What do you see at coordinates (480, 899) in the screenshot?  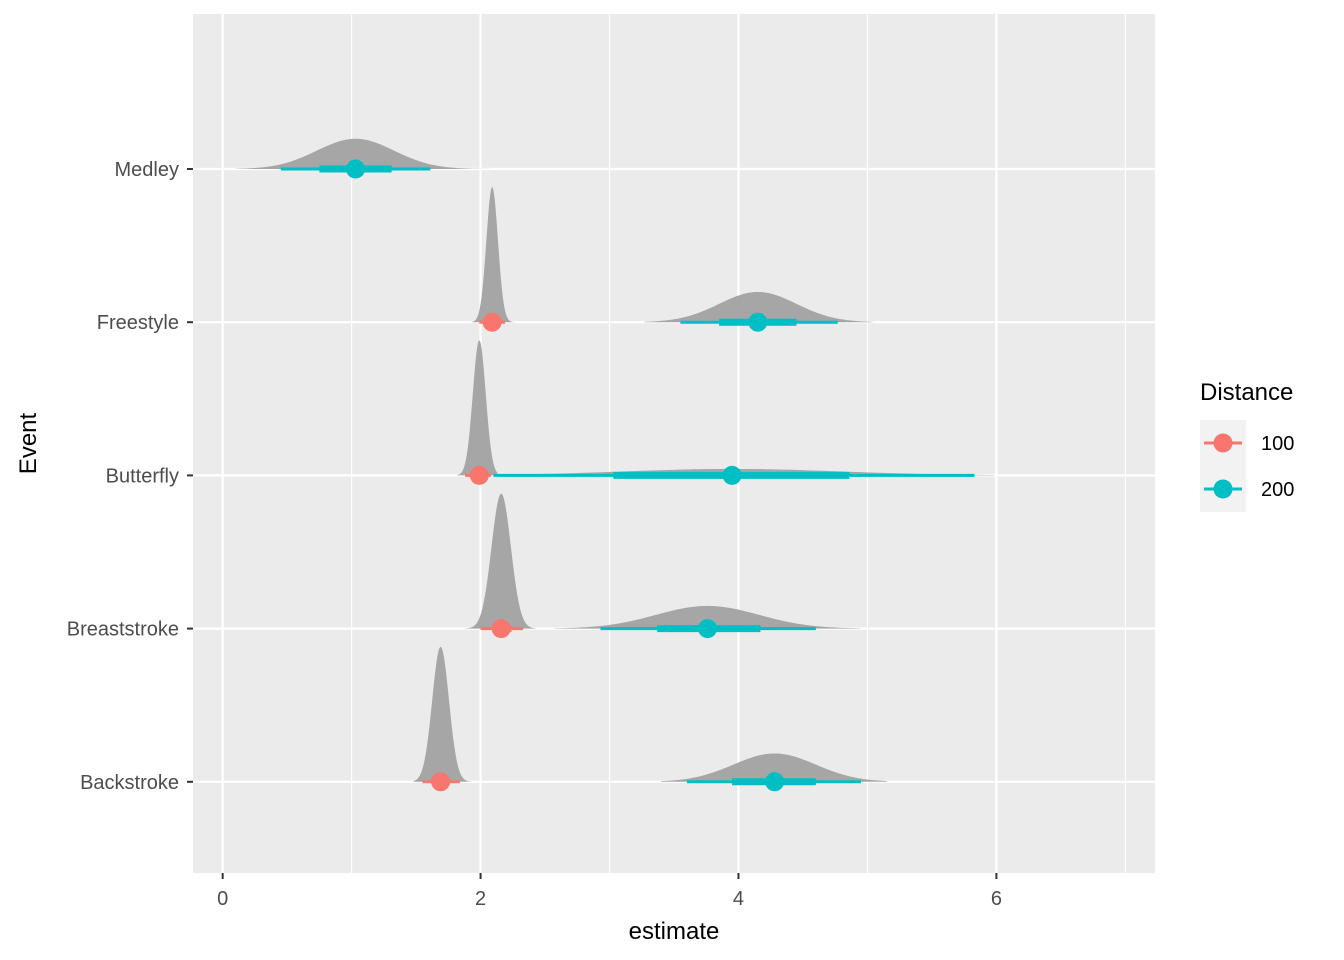 I see `x-tick-label: 2` at bounding box center [480, 899].